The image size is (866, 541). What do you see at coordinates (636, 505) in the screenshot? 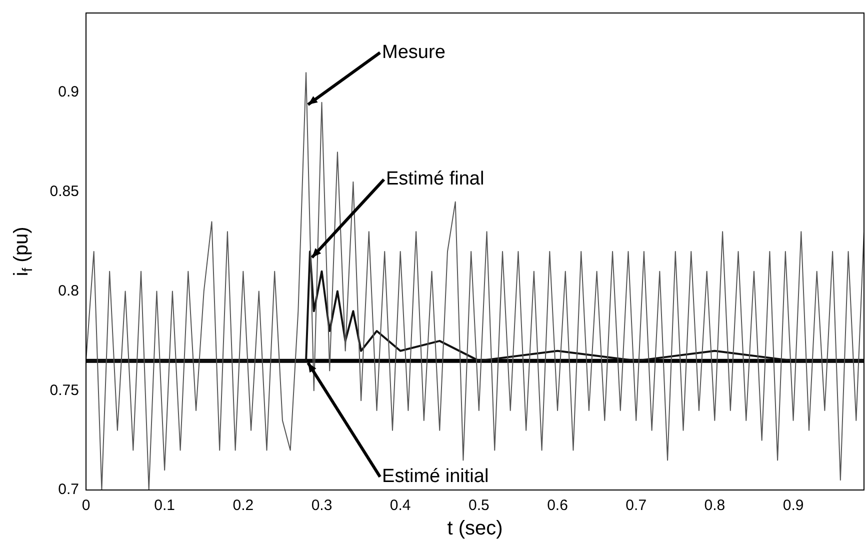
I see `x-tick-label: 0.7` at bounding box center [636, 505].